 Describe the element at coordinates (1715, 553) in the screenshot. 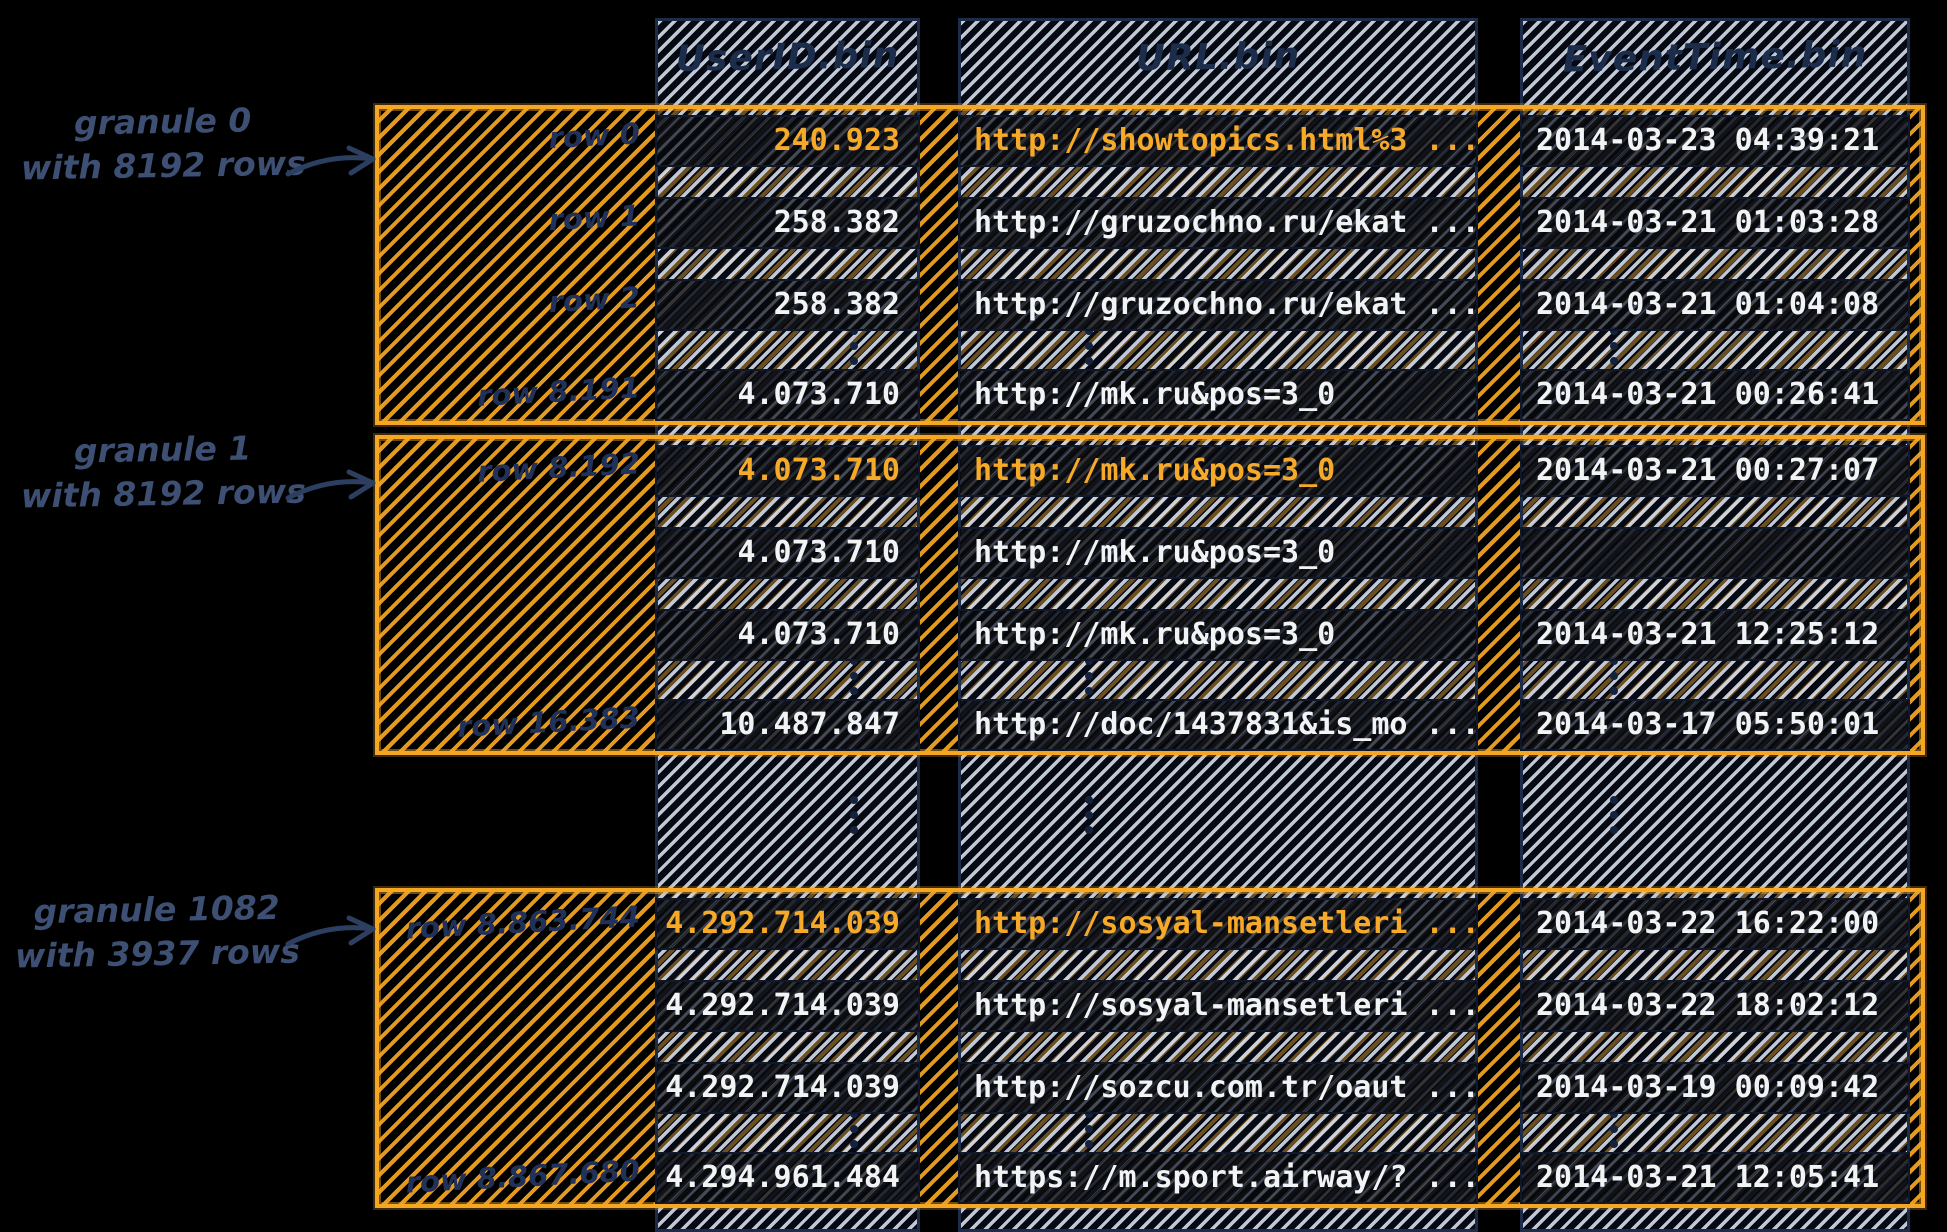

I see `table-cell-eventtime` at that location.